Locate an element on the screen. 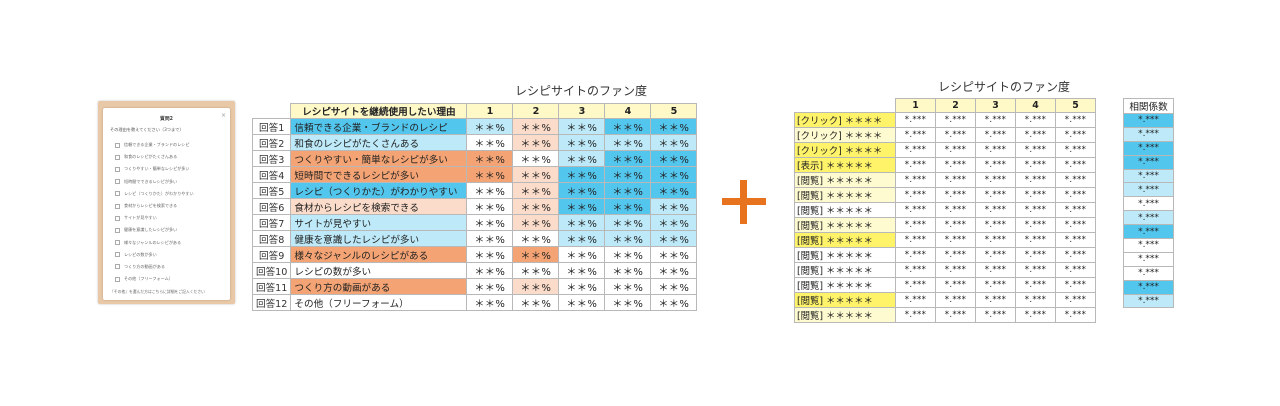 The width and height of the screenshot is (1280, 406). survey-option: つくりやすい・簡単なレシピが多い is located at coordinates (154, 169).